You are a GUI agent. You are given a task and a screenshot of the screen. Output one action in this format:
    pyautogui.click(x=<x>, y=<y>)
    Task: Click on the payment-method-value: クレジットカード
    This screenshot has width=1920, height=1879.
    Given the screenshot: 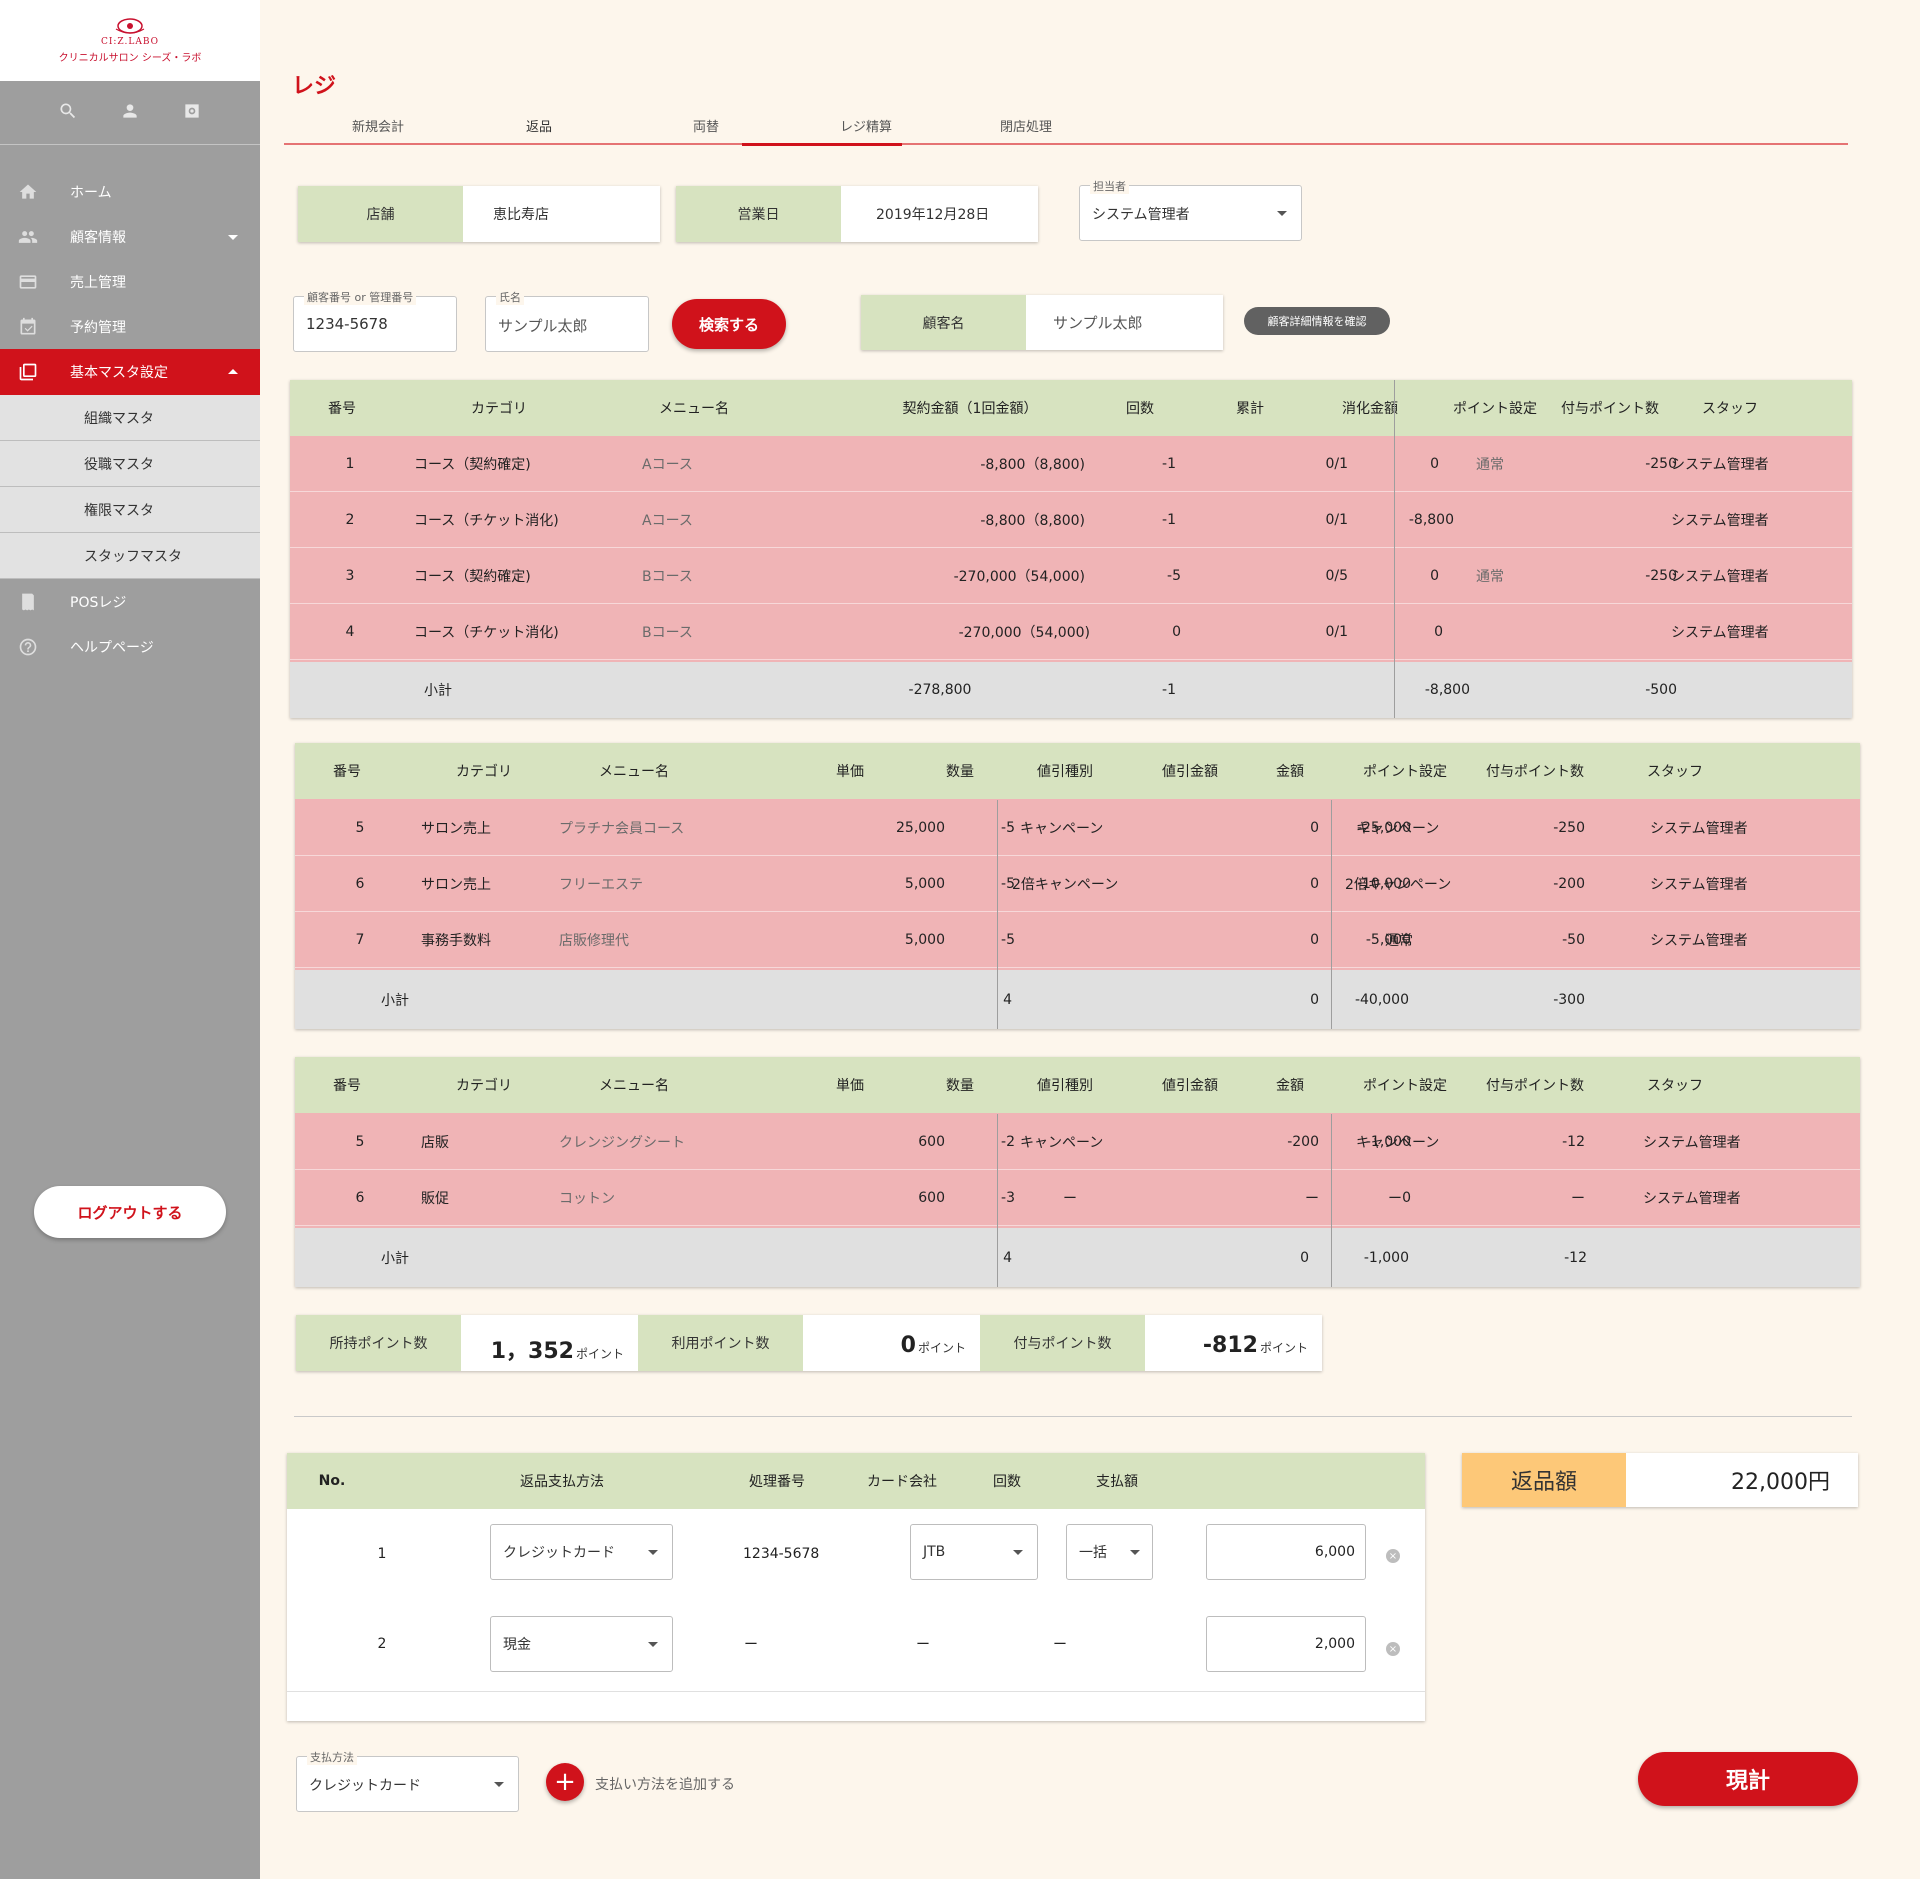 What is the action you would take?
    pyautogui.click(x=559, y=1553)
    